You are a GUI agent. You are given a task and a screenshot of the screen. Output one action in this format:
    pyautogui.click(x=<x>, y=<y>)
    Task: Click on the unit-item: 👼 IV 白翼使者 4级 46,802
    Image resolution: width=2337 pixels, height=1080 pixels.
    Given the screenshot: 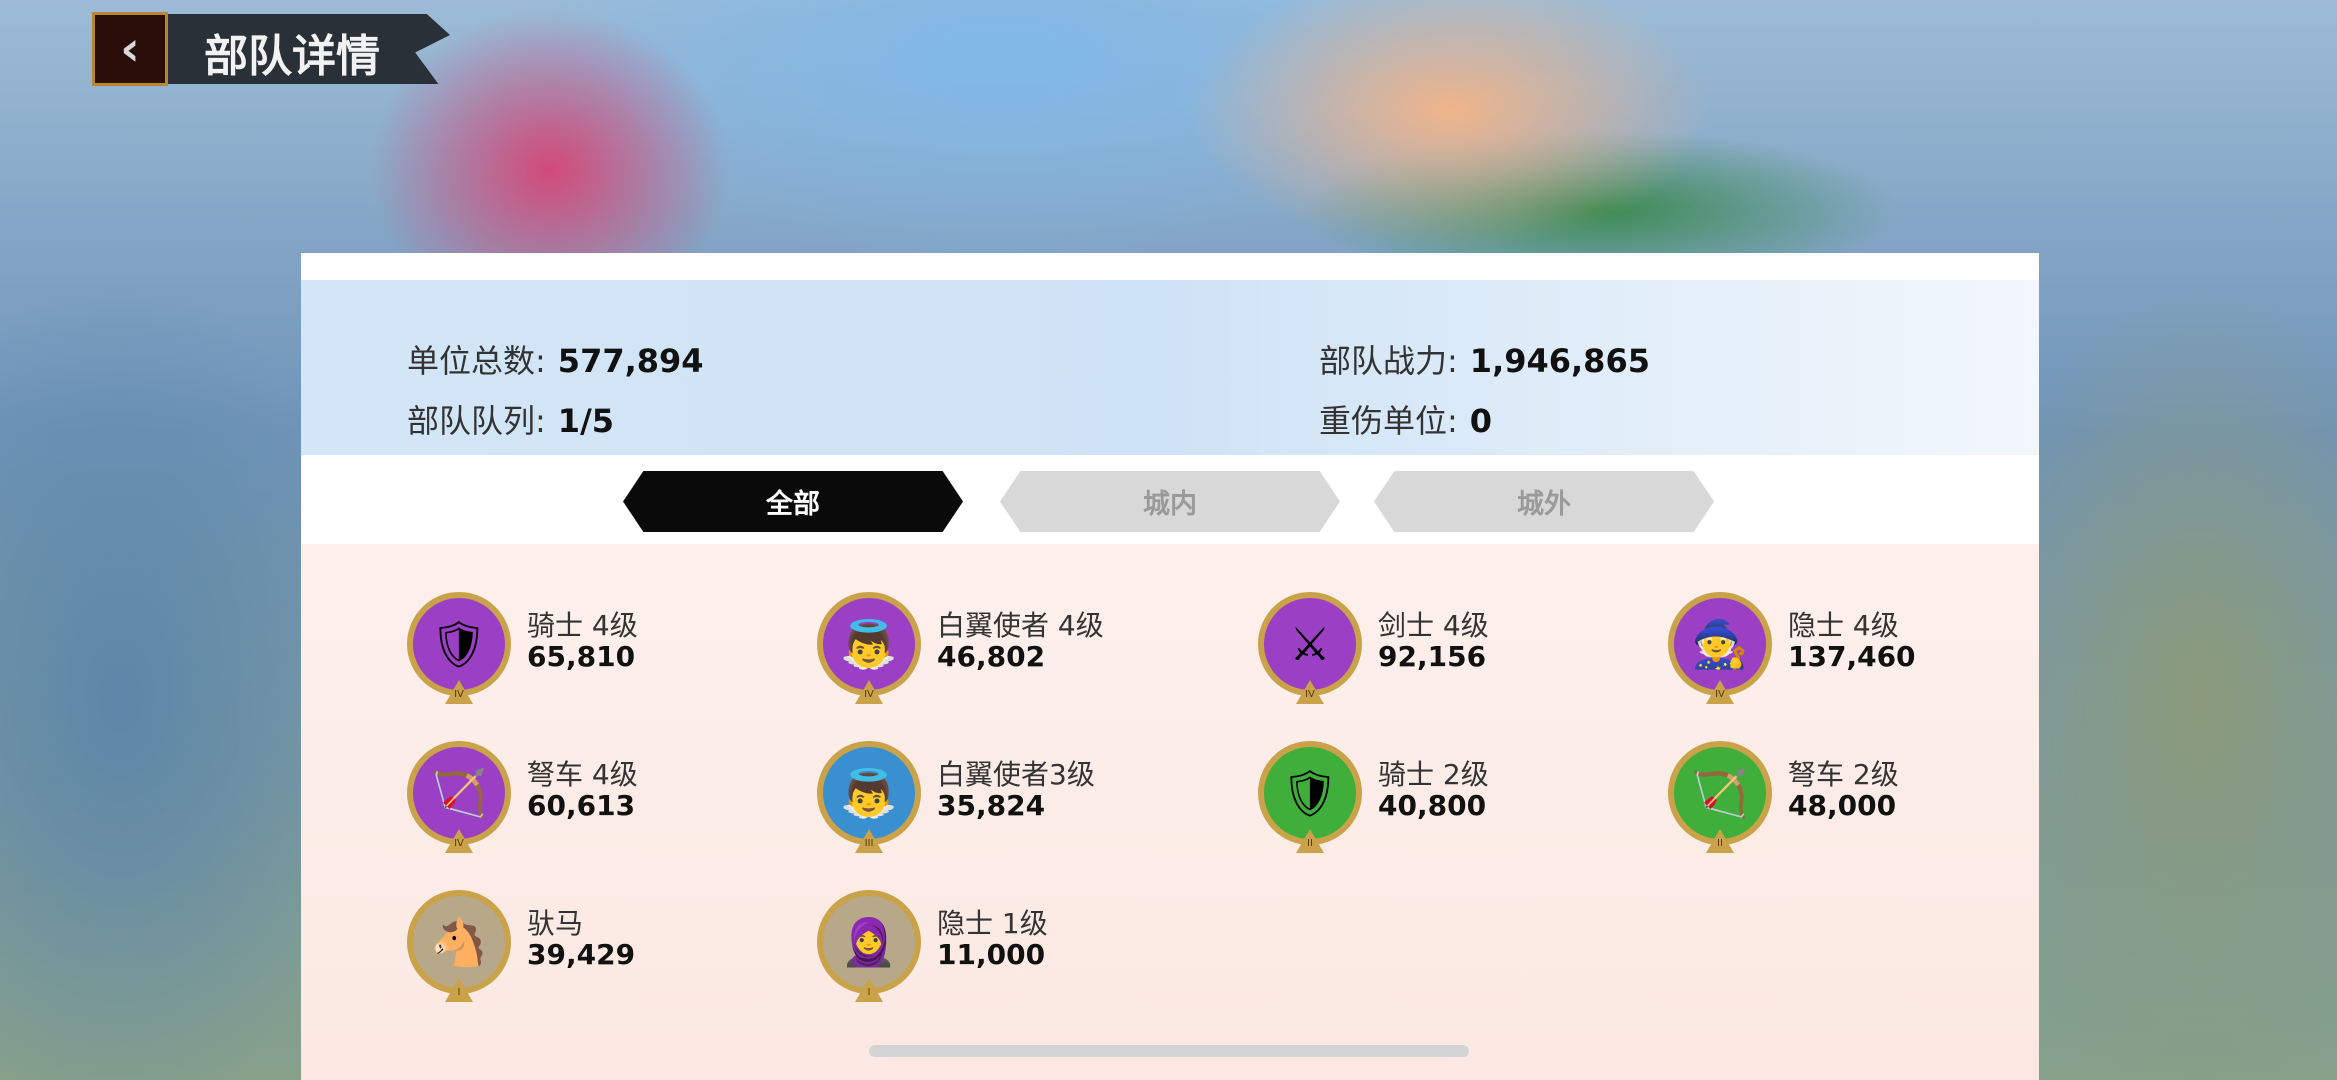 What is the action you would take?
    pyautogui.click(x=1017, y=648)
    